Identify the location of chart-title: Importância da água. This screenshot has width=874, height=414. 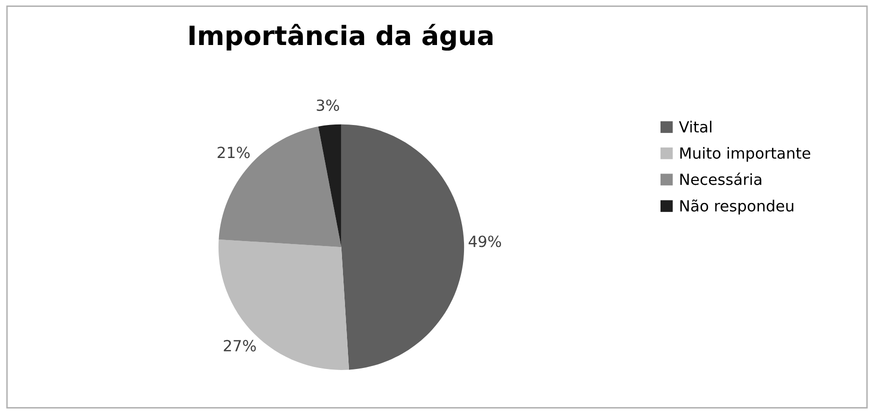
(341, 37).